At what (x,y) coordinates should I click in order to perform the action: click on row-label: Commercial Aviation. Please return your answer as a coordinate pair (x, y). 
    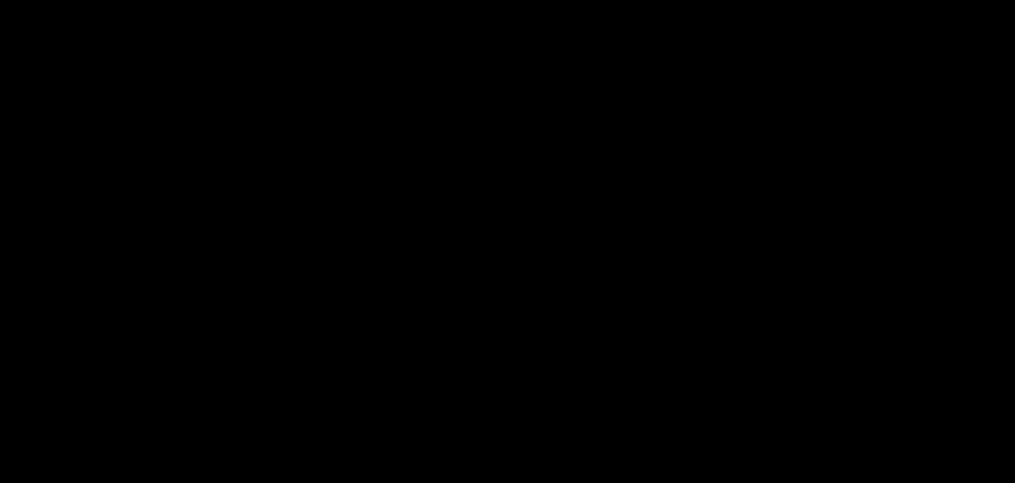
    Looking at the image, I should click on (198, 241).